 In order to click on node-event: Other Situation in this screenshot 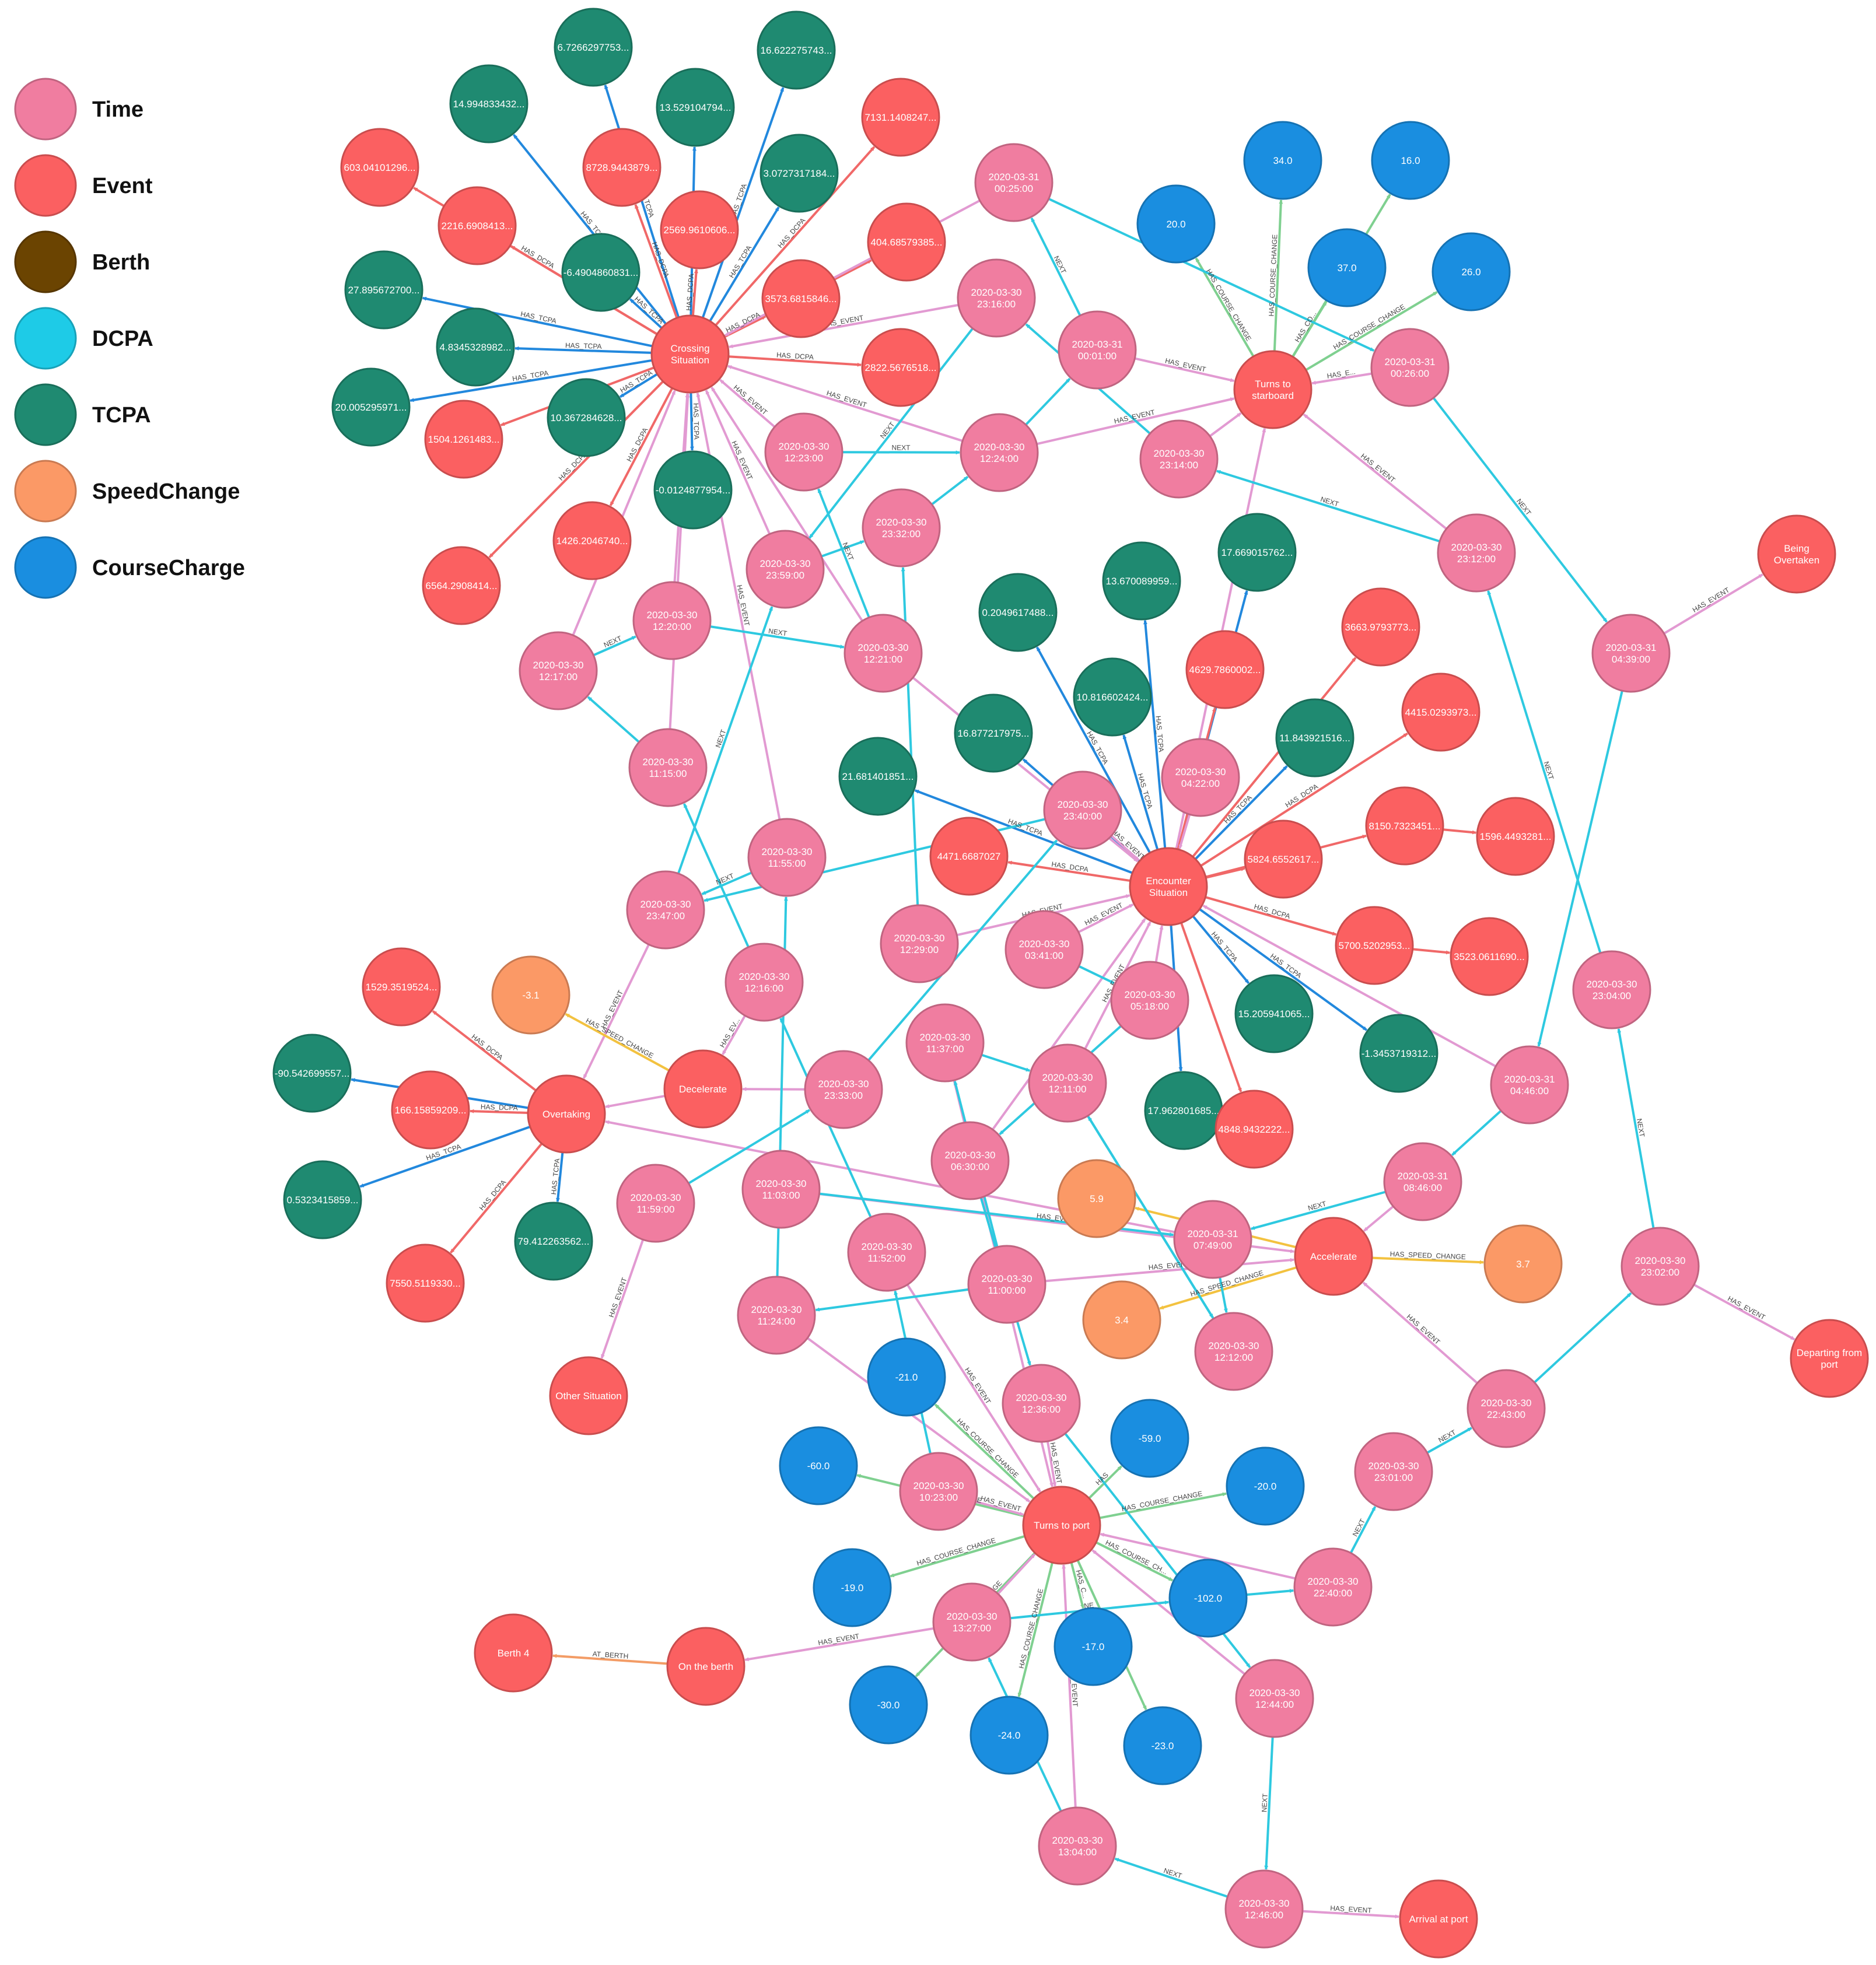, I will do `click(588, 1395)`.